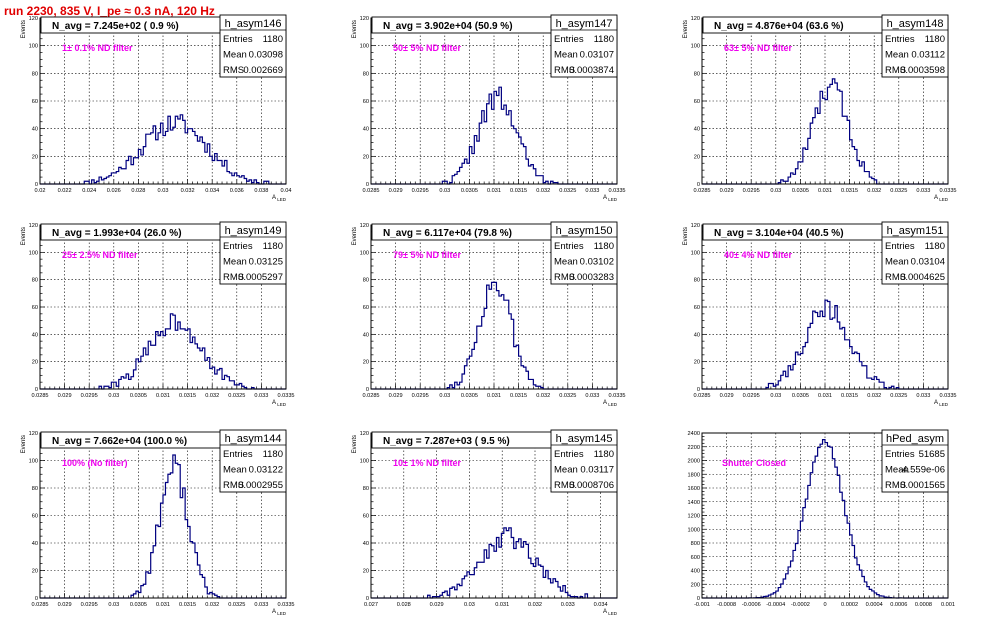 This screenshot has height=622, width=996. I want to click on tick-label-x: 0.0285, so click(370, 396).